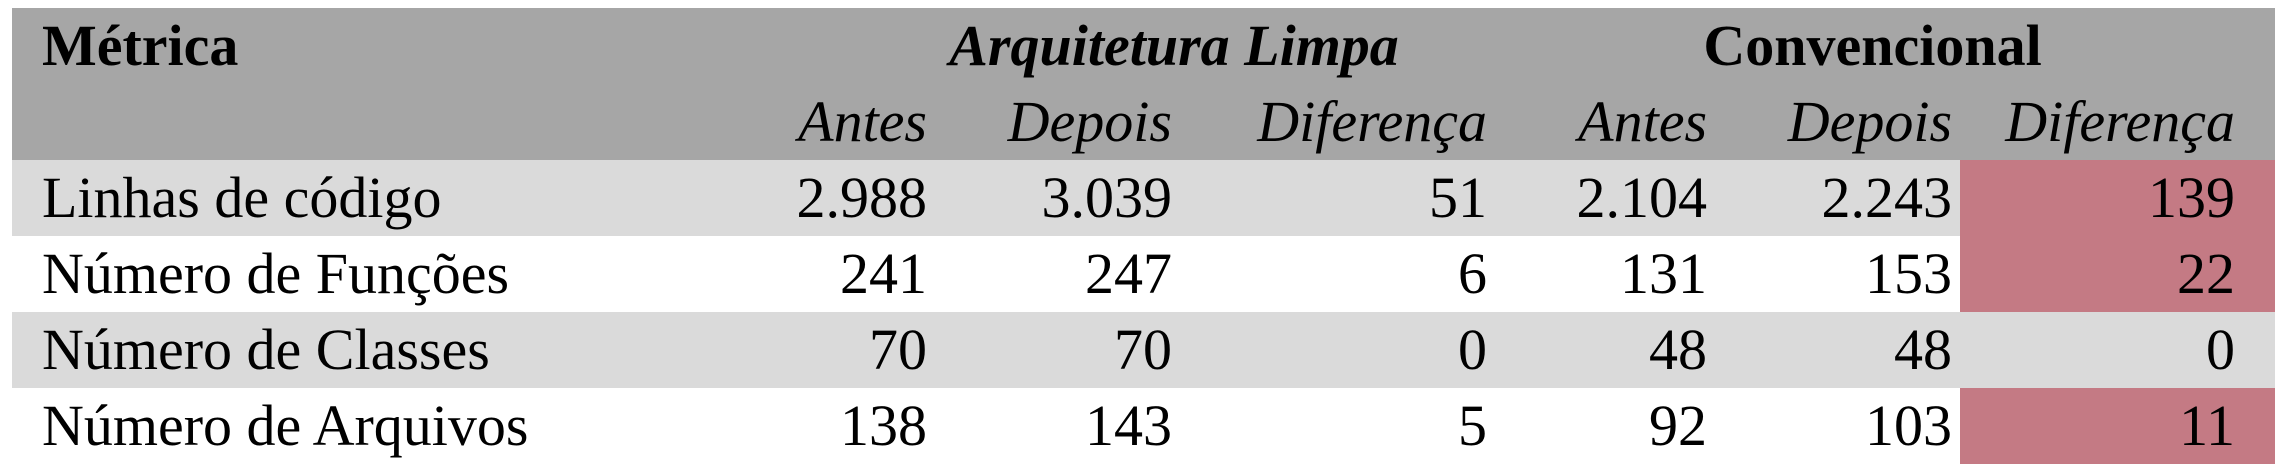 The width and height of the screenshot is (2286, 472). What do you see at coordinates (1838, 426) in the screenshot?
I see `cell-after-conventional: 103` at bounding box center [1838, 426].